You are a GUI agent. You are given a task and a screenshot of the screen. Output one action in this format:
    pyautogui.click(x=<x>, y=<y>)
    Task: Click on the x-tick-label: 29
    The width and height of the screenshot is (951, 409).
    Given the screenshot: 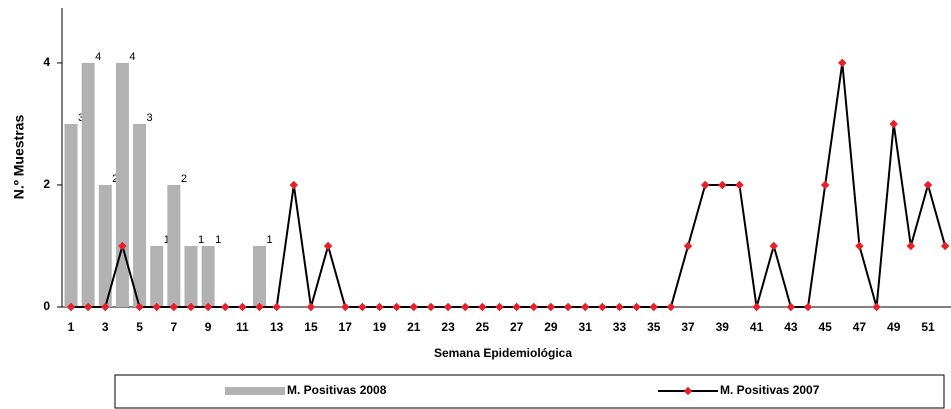 What is the action you would take?
    pyautogui.click(x=551, y=327)
    